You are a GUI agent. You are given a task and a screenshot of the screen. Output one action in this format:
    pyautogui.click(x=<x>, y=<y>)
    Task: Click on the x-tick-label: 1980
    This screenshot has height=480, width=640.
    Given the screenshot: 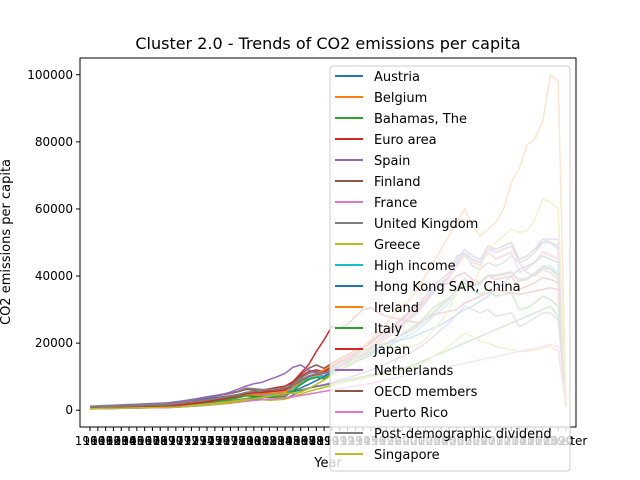 What is the action you would take?
    pyautogui.click(x=246, y=441)
    